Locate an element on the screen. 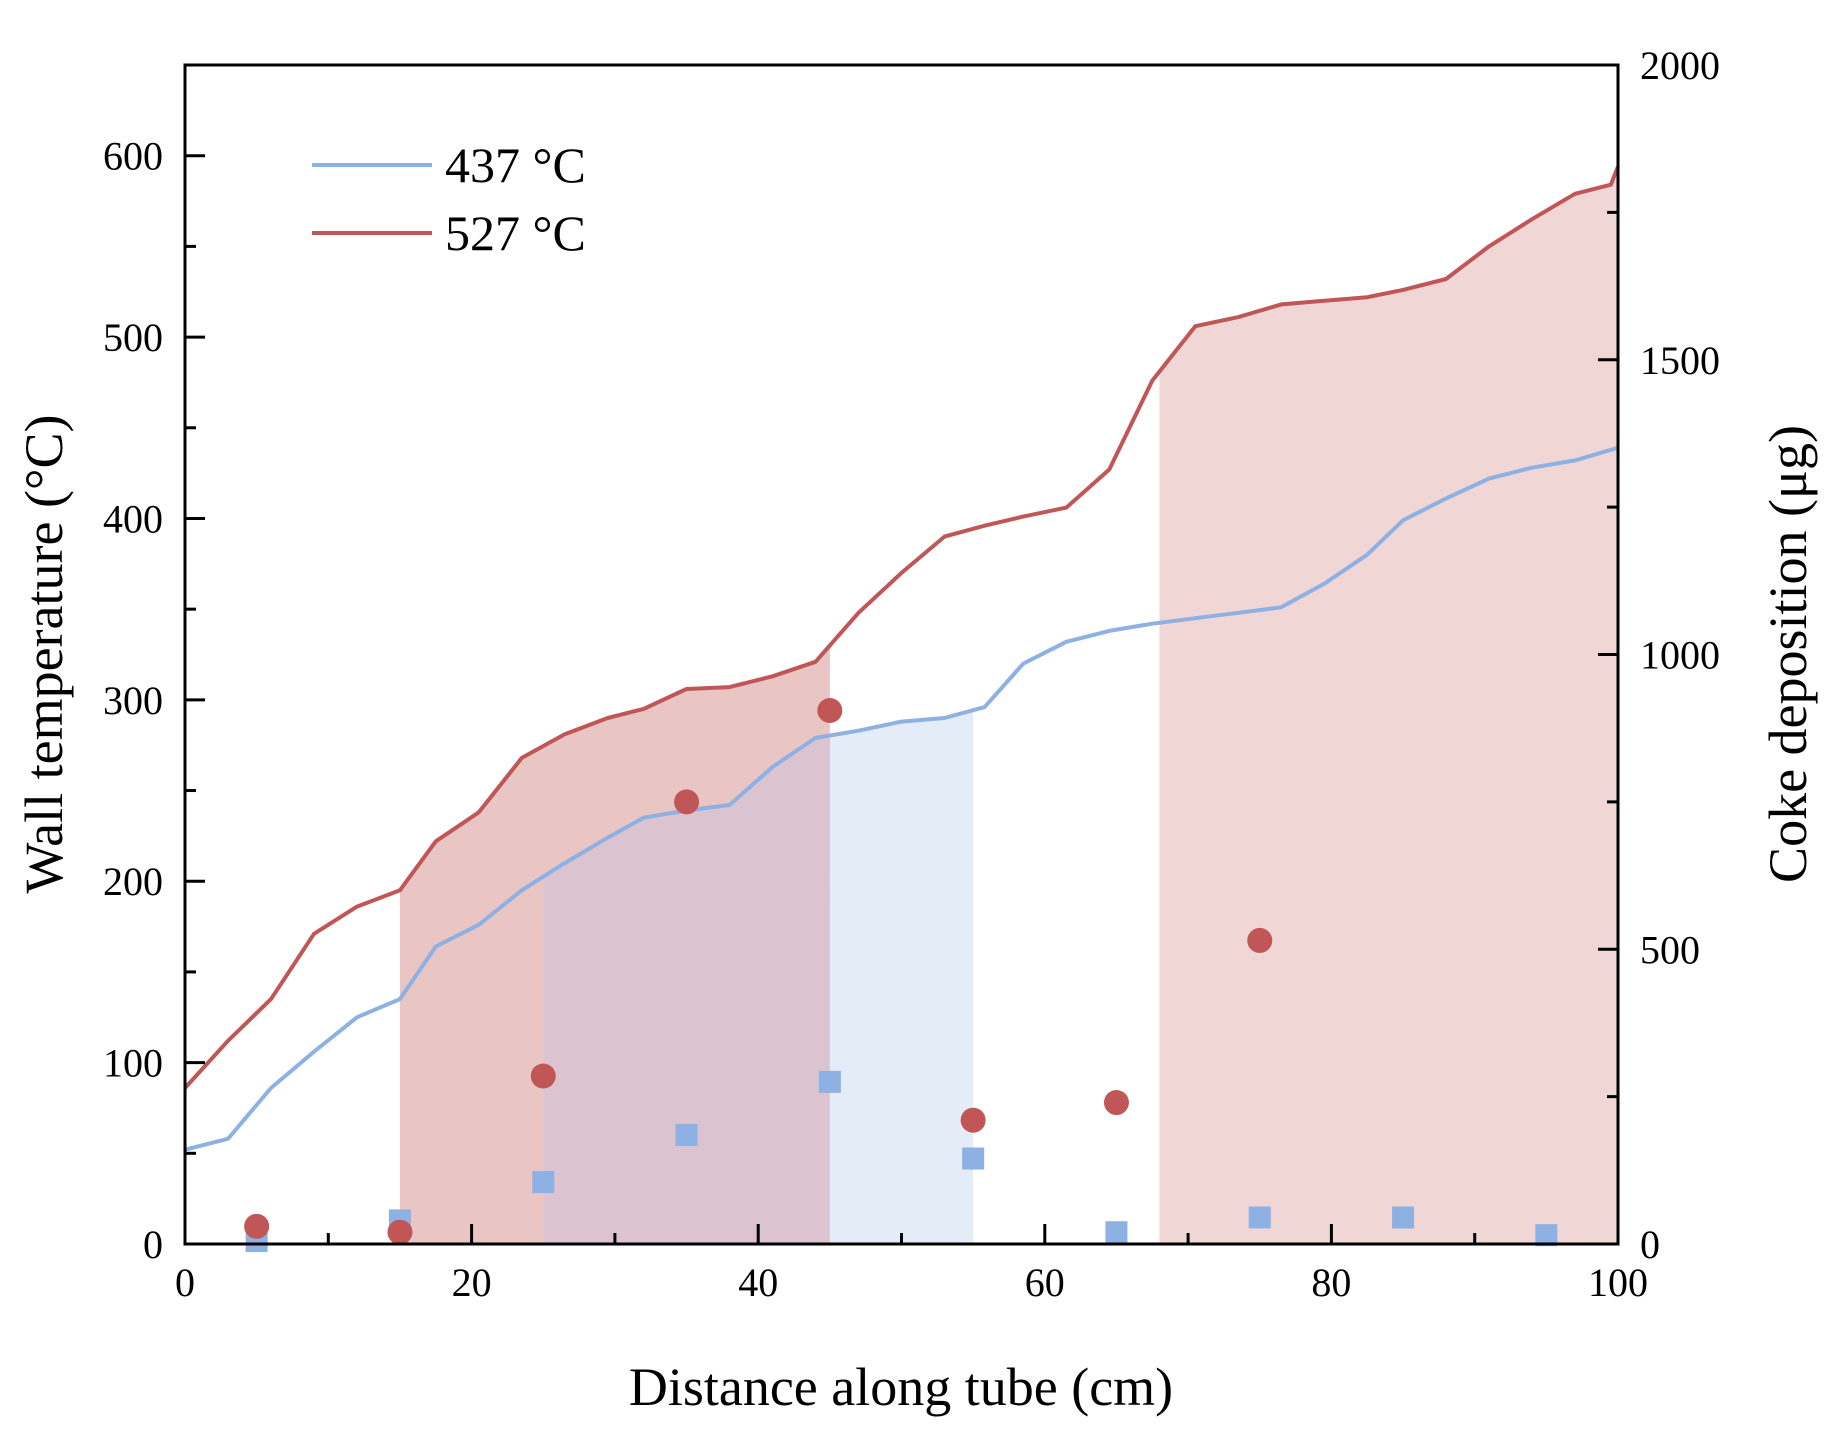 This screenshot has width=1842, height=1433. y-tick-label: 300 is located at coordinates (133, 700).